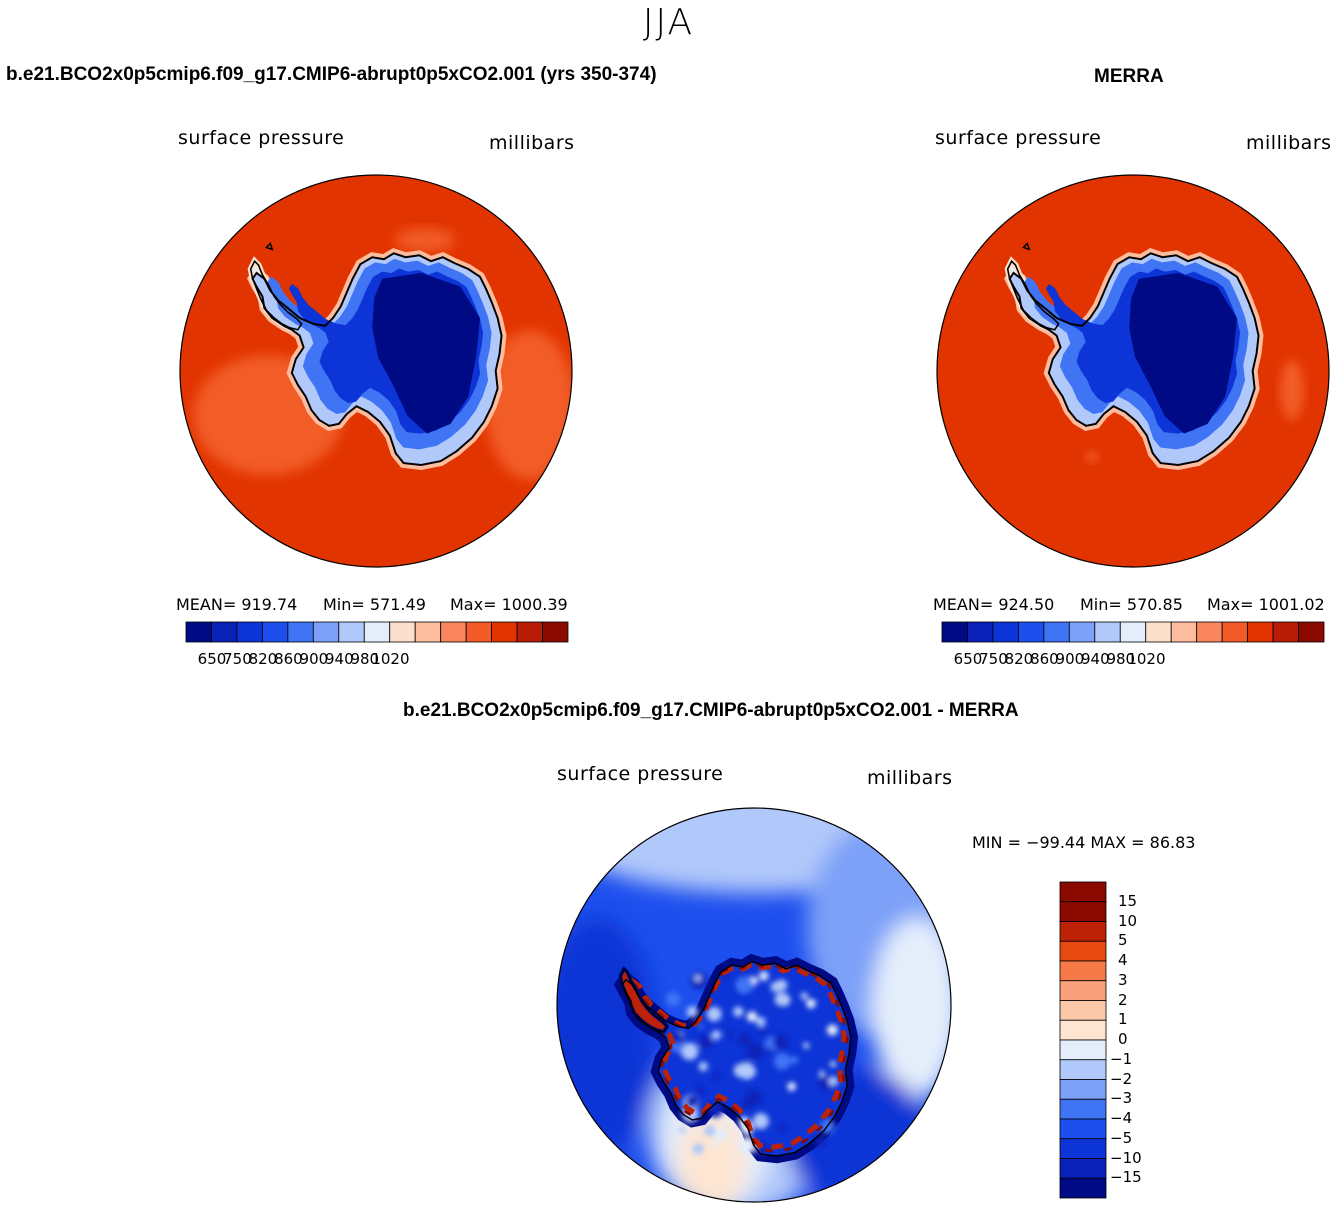 The height and width of the screenshot is (1209, 1337). What do you see at coordinates (1289, 143) in the screenshot?
I see `panel2-units-label: millibars` at bounding box center [1289, 143].